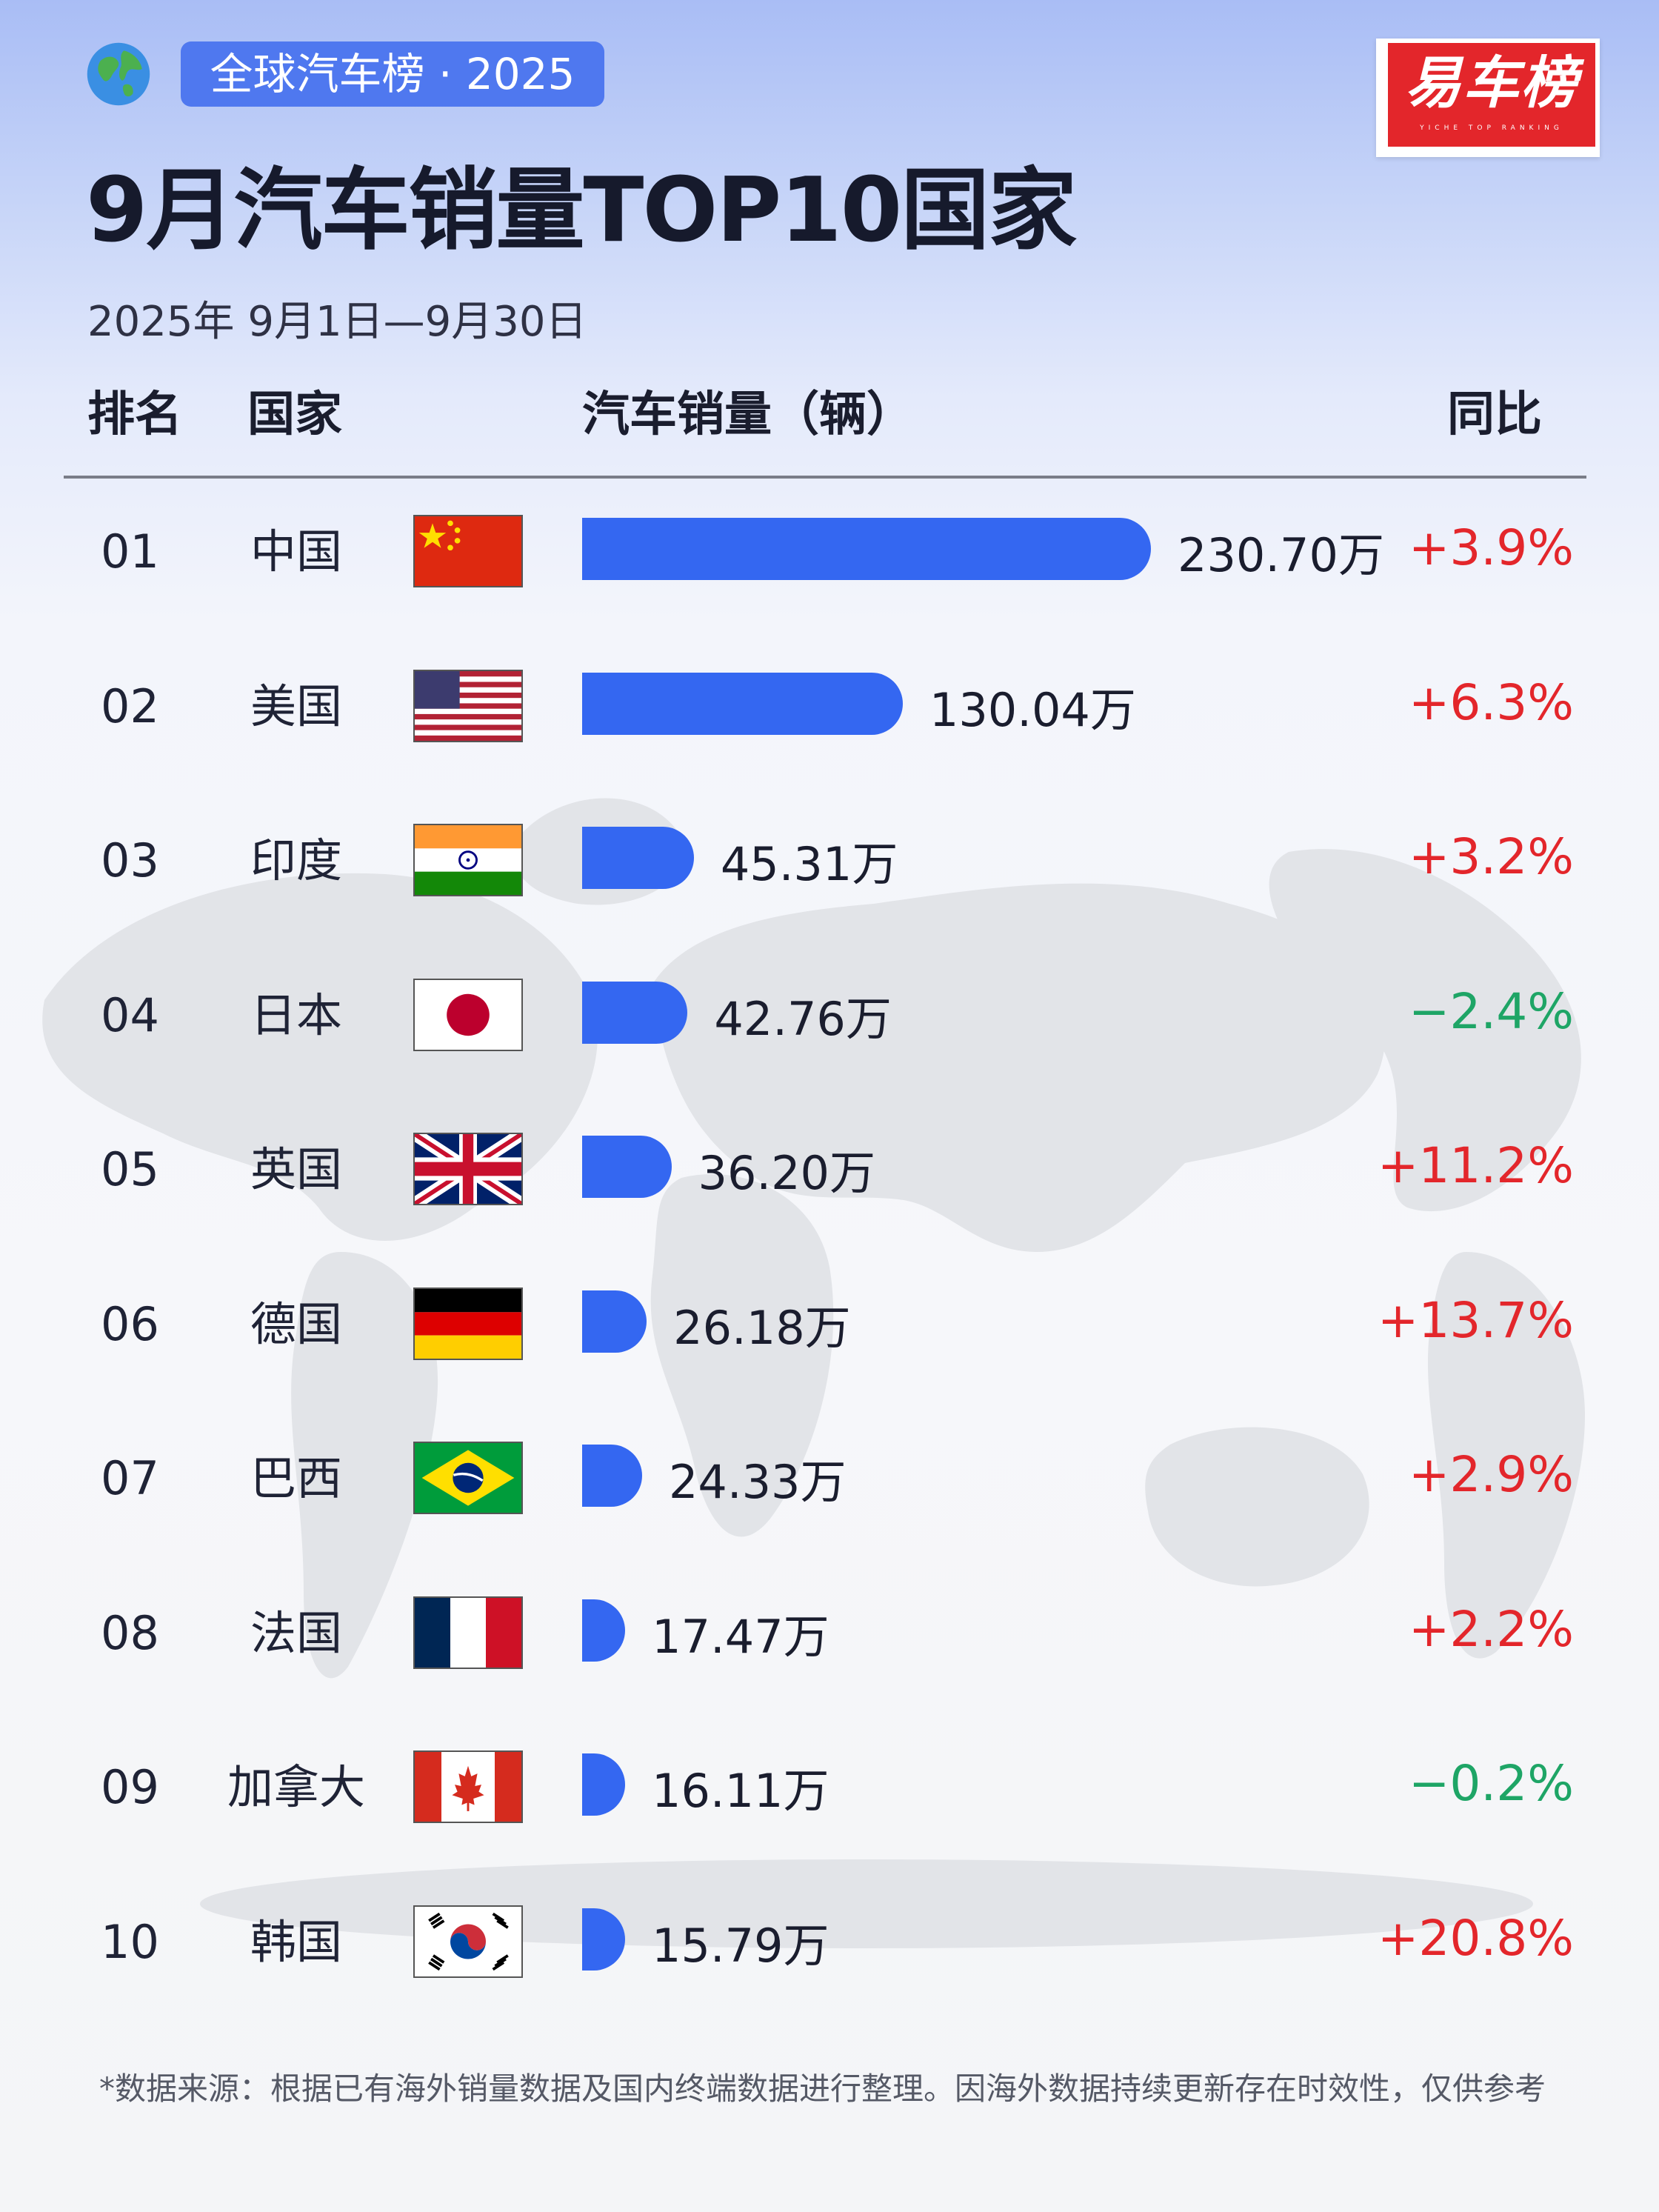  I want to click on rank-label: 09, so click(130, 1787).